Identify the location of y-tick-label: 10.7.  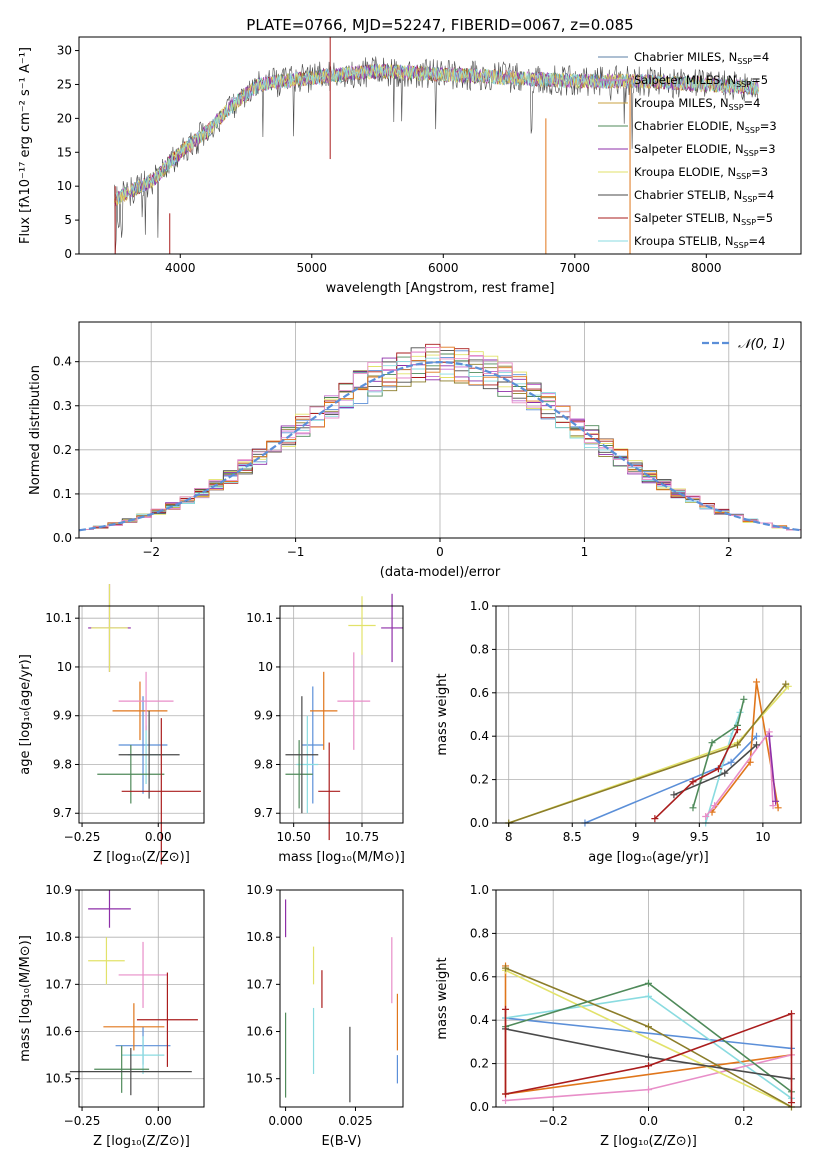
(58, 984).